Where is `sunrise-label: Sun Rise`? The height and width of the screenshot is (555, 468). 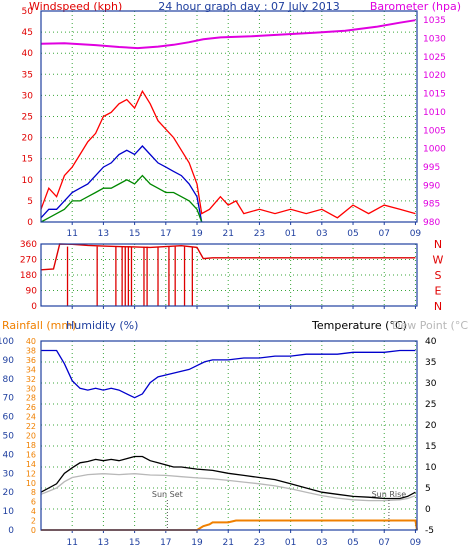 sunrise-label: Sun Rise is located at coordinates (389, 494).